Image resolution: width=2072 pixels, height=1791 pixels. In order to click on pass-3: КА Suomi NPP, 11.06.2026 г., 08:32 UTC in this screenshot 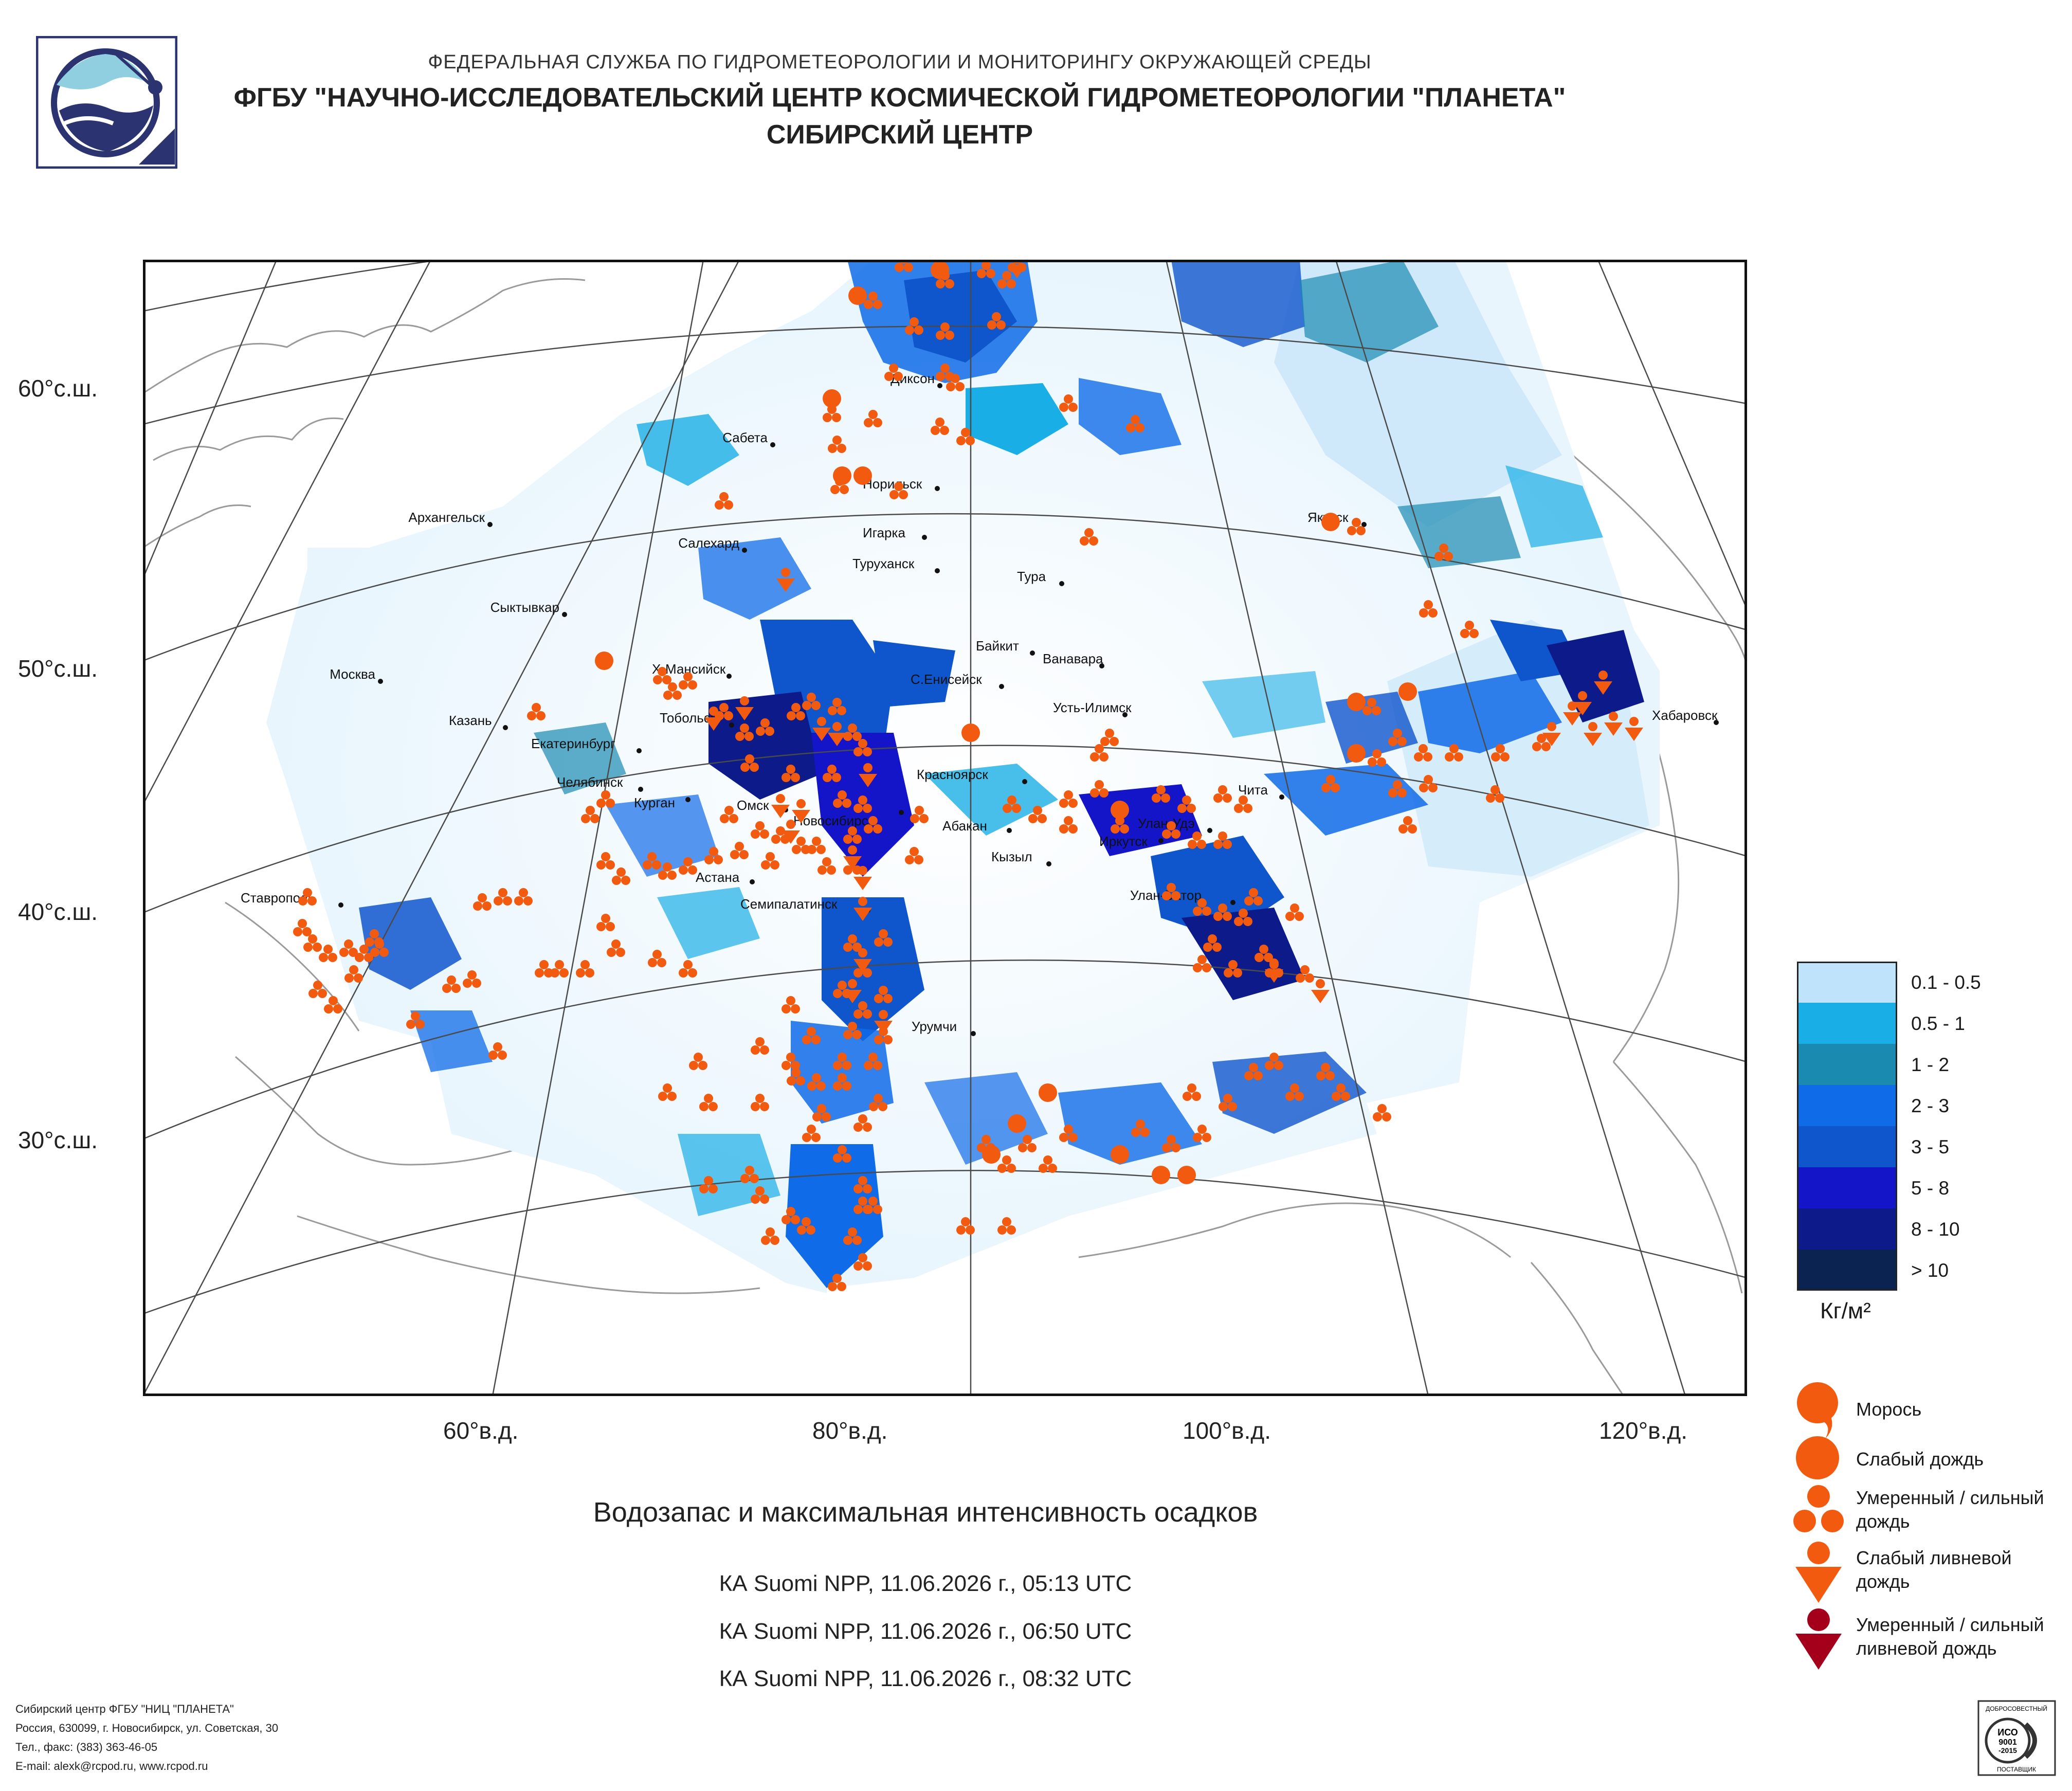, I will do `click(925, 1679)`.